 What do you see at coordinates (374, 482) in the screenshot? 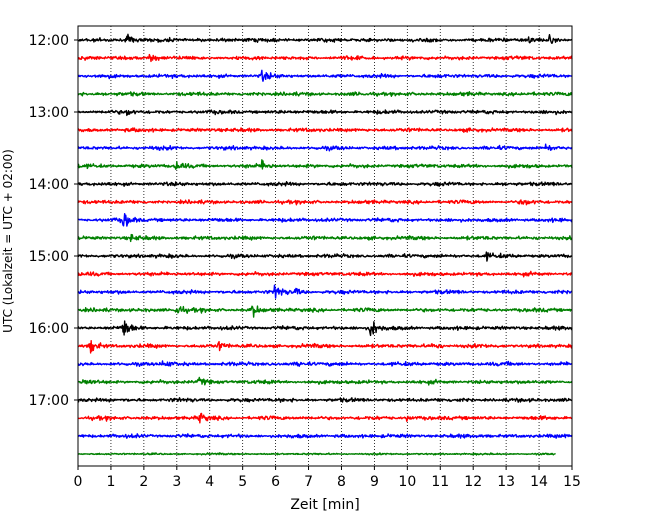
I see `x-tick-label-9: 9` at bounding box center [374, 482].